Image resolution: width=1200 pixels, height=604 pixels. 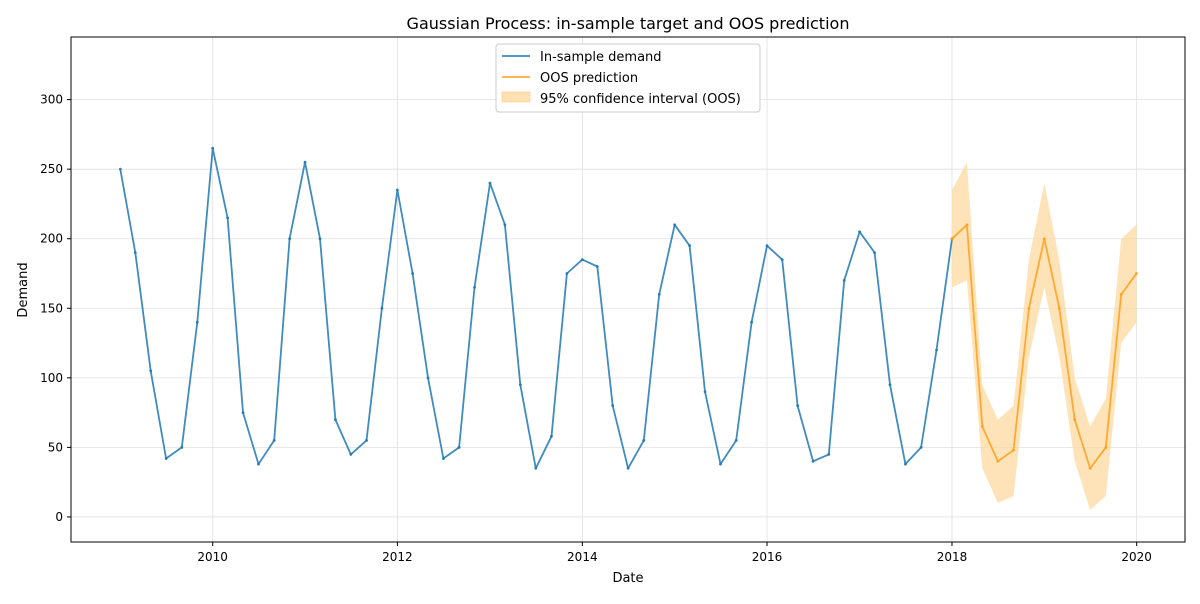 What do you see at coordinates (55, 447) in the screenshot?
I see `y-tick-label: 50` at bounding box center [55, 447].